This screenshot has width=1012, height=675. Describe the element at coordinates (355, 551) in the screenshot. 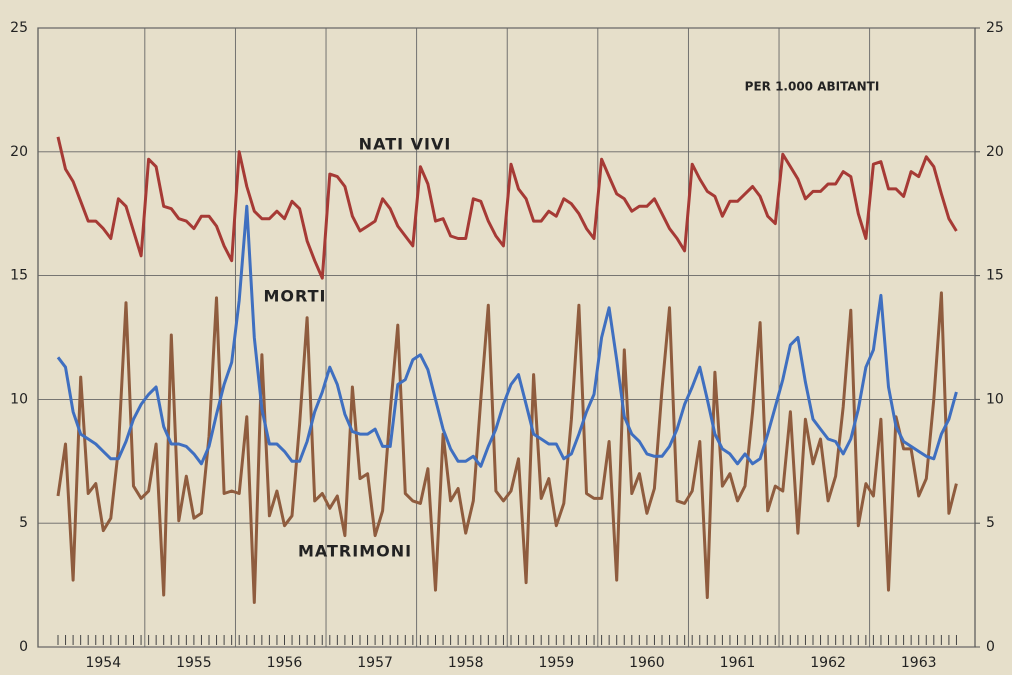

I see `annotation: MATRIMONI` at that location.